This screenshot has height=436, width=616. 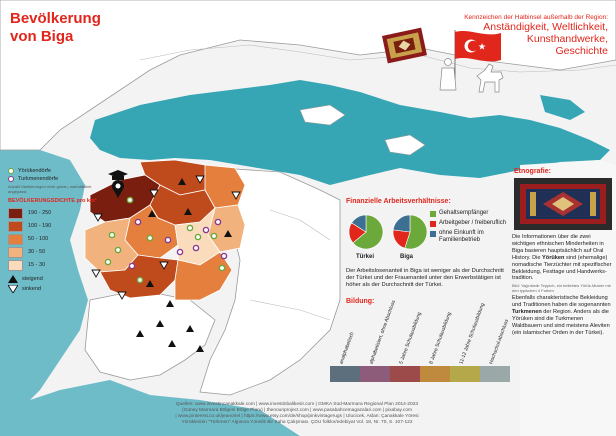 What do you see at coordinates (581, 51) in the screenshot?
I see `region-line3: Geschichte` at bounding box center [581, 51].